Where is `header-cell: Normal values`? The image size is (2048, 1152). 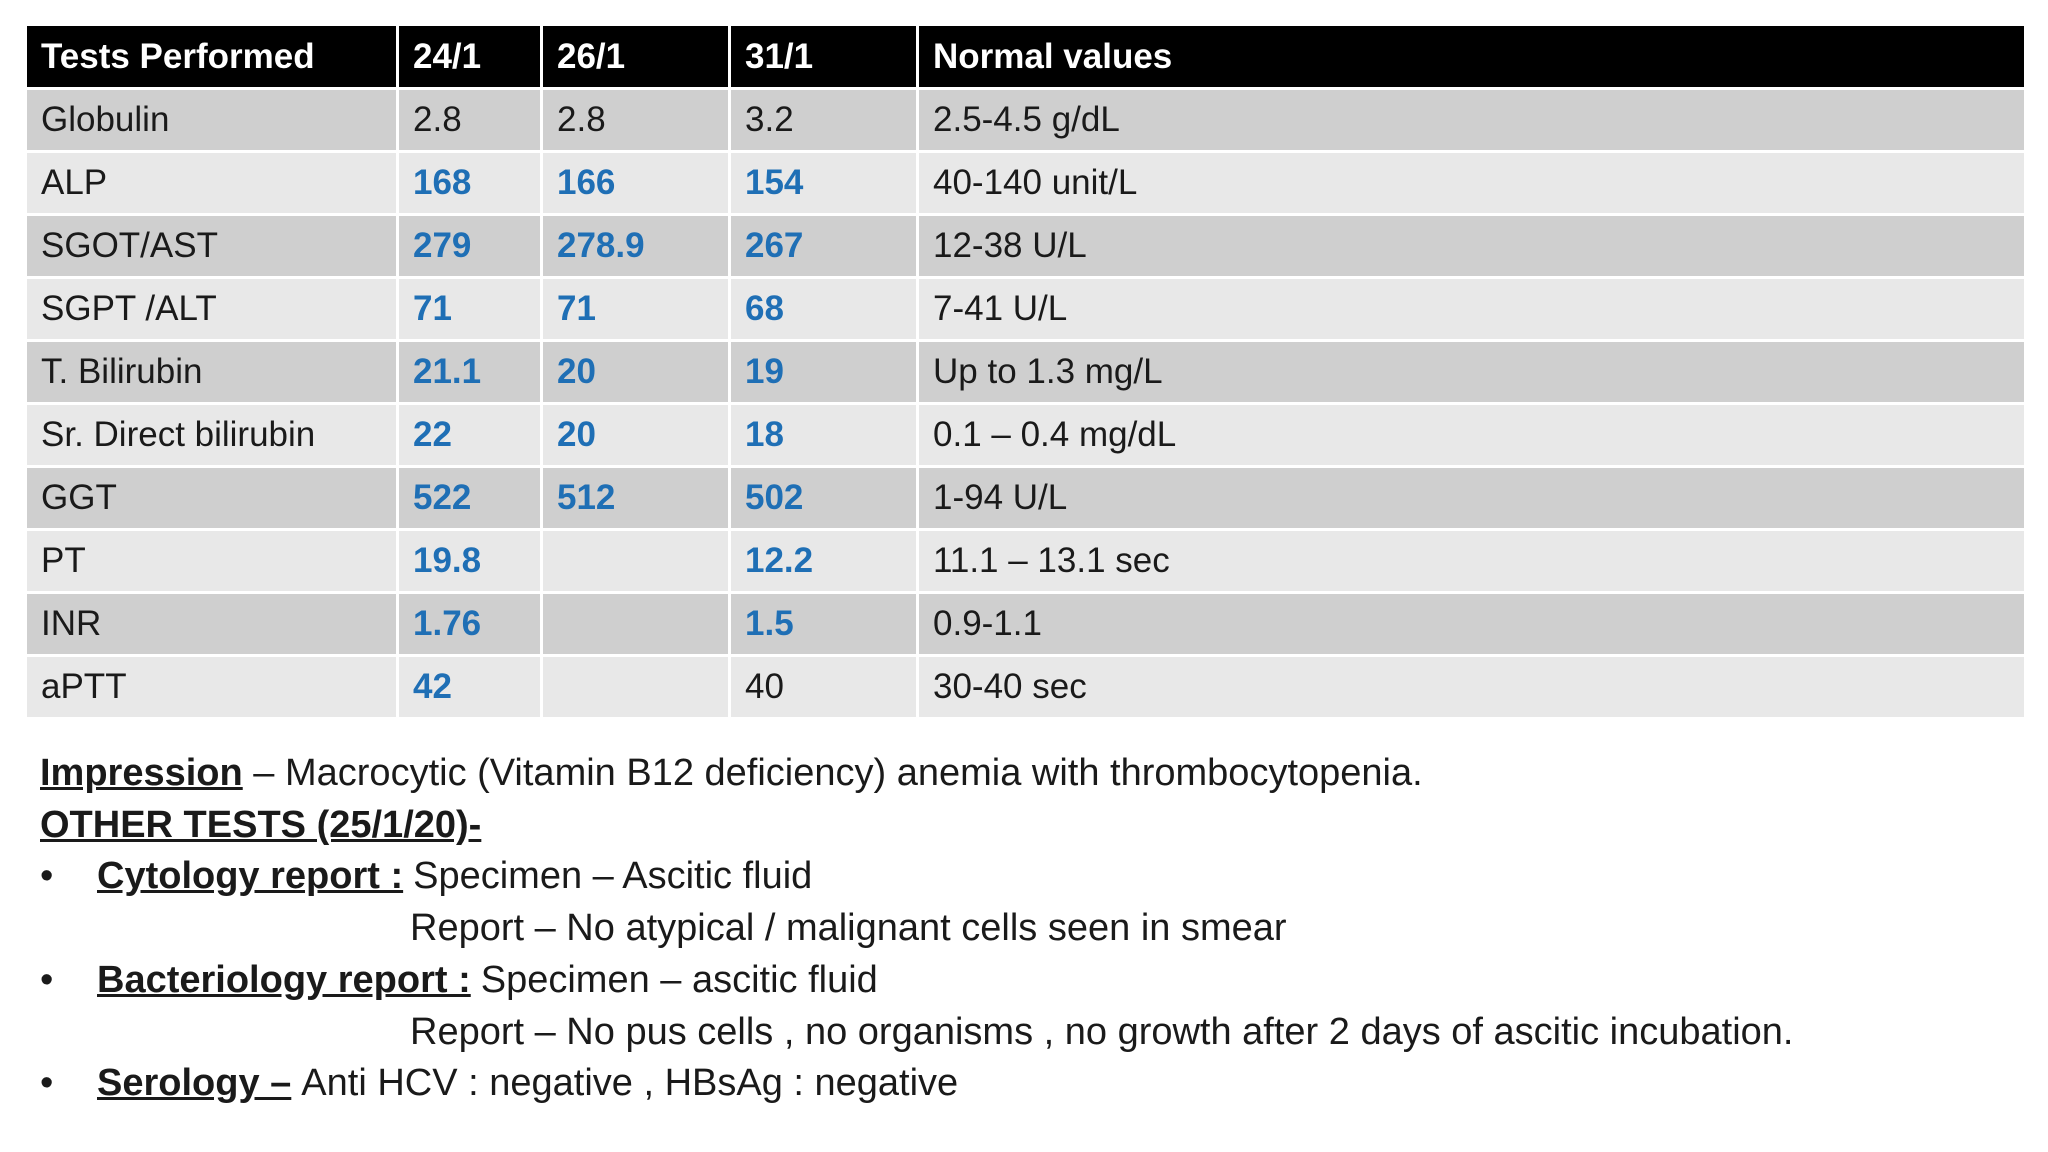
header-cell: Normal values is located at coordinates (1471, 56).